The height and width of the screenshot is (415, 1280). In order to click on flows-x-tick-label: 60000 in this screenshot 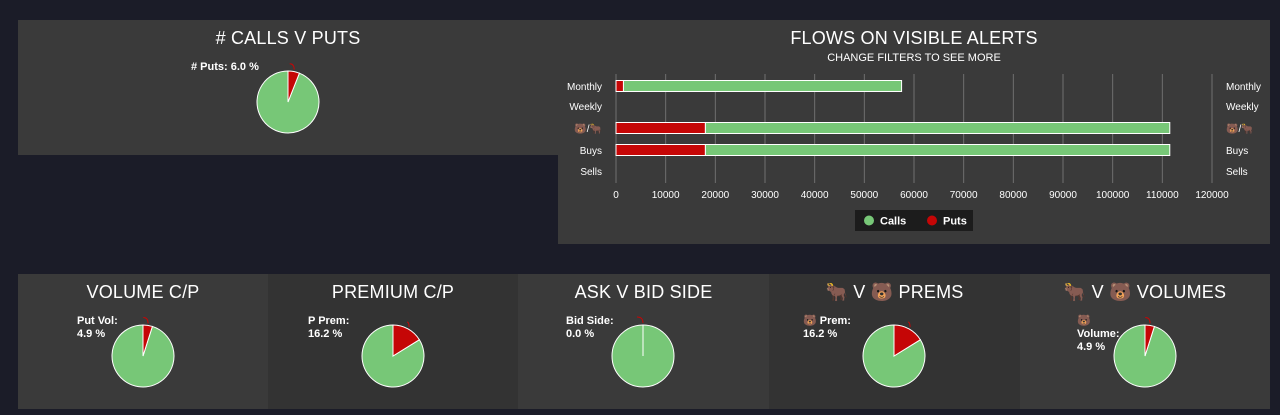, I will do `click(914, 195)`.